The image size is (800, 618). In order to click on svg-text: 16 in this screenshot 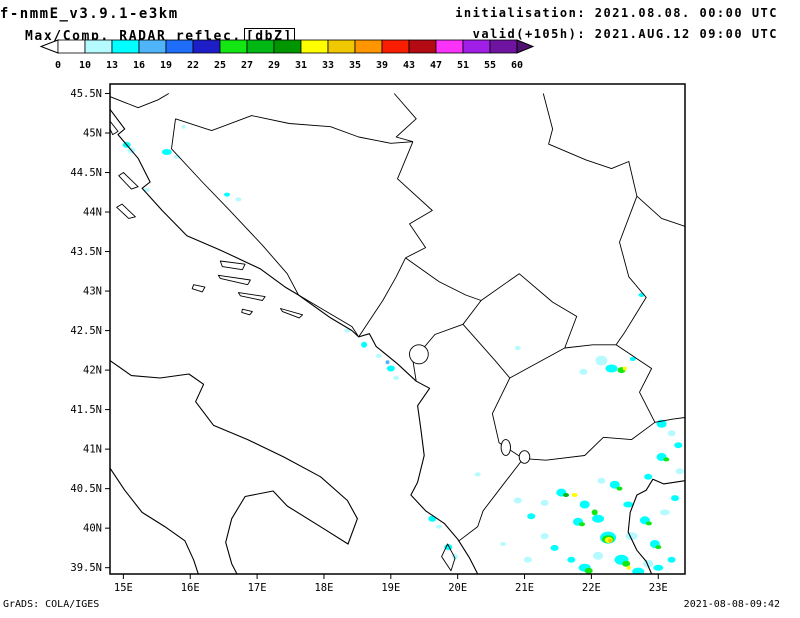, I will do `click(139, 65)`.